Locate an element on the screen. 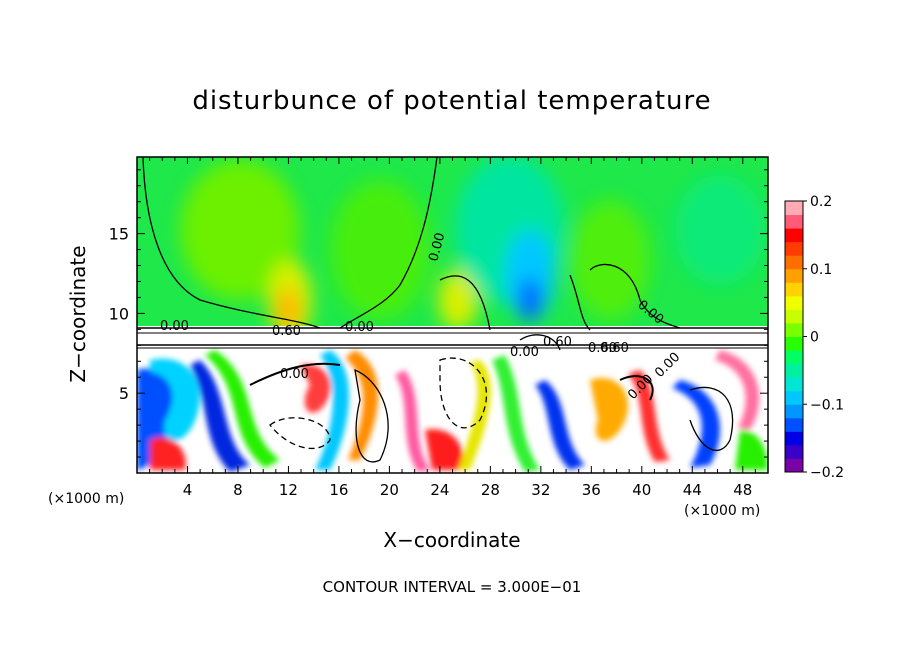  x-tick-label: 4 is located at coordinates (188, 490).